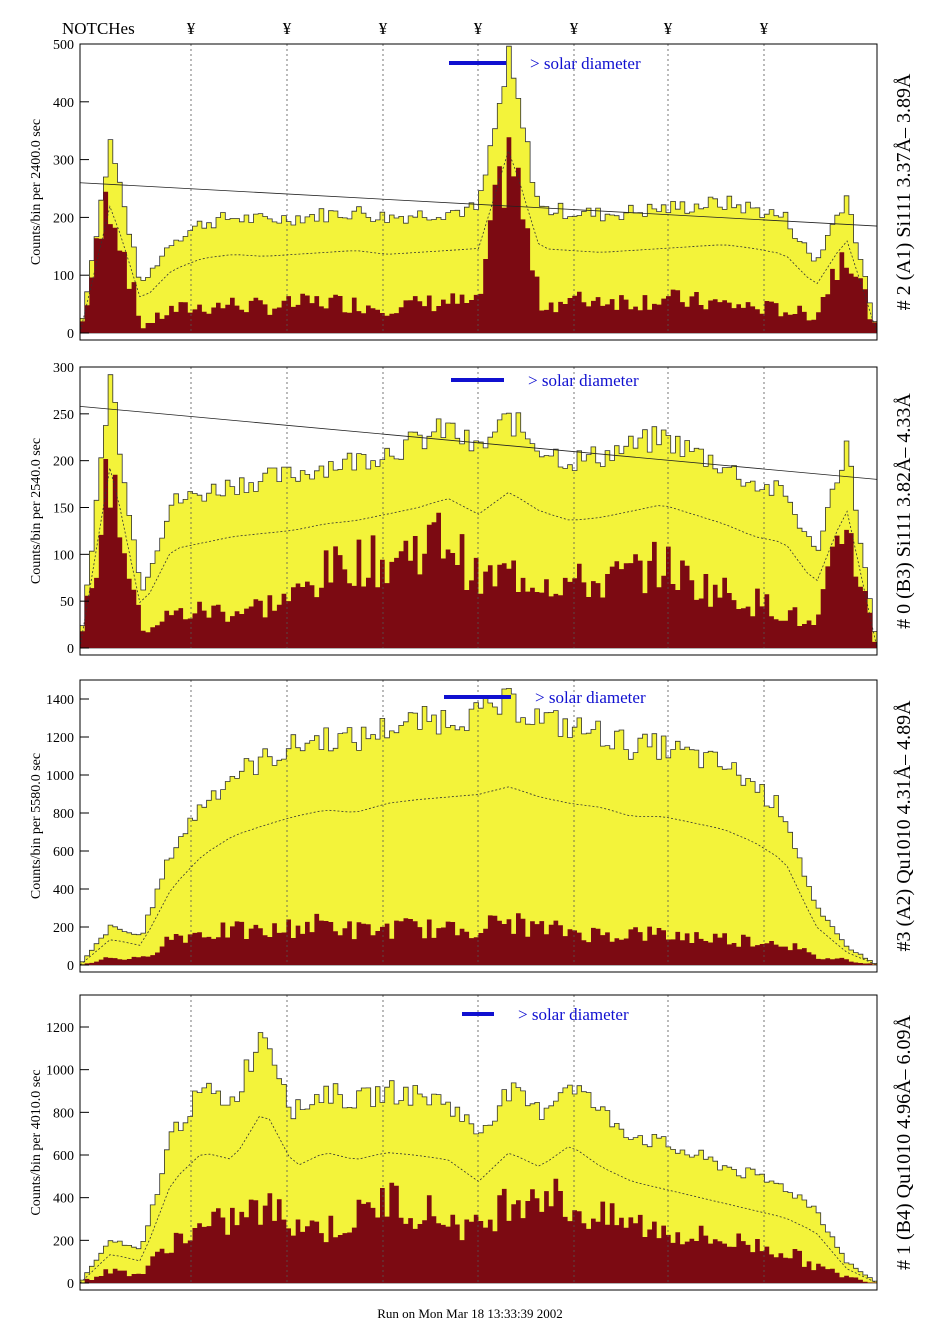  I want to click on y-tick-label: 1400, so click(60, 700).